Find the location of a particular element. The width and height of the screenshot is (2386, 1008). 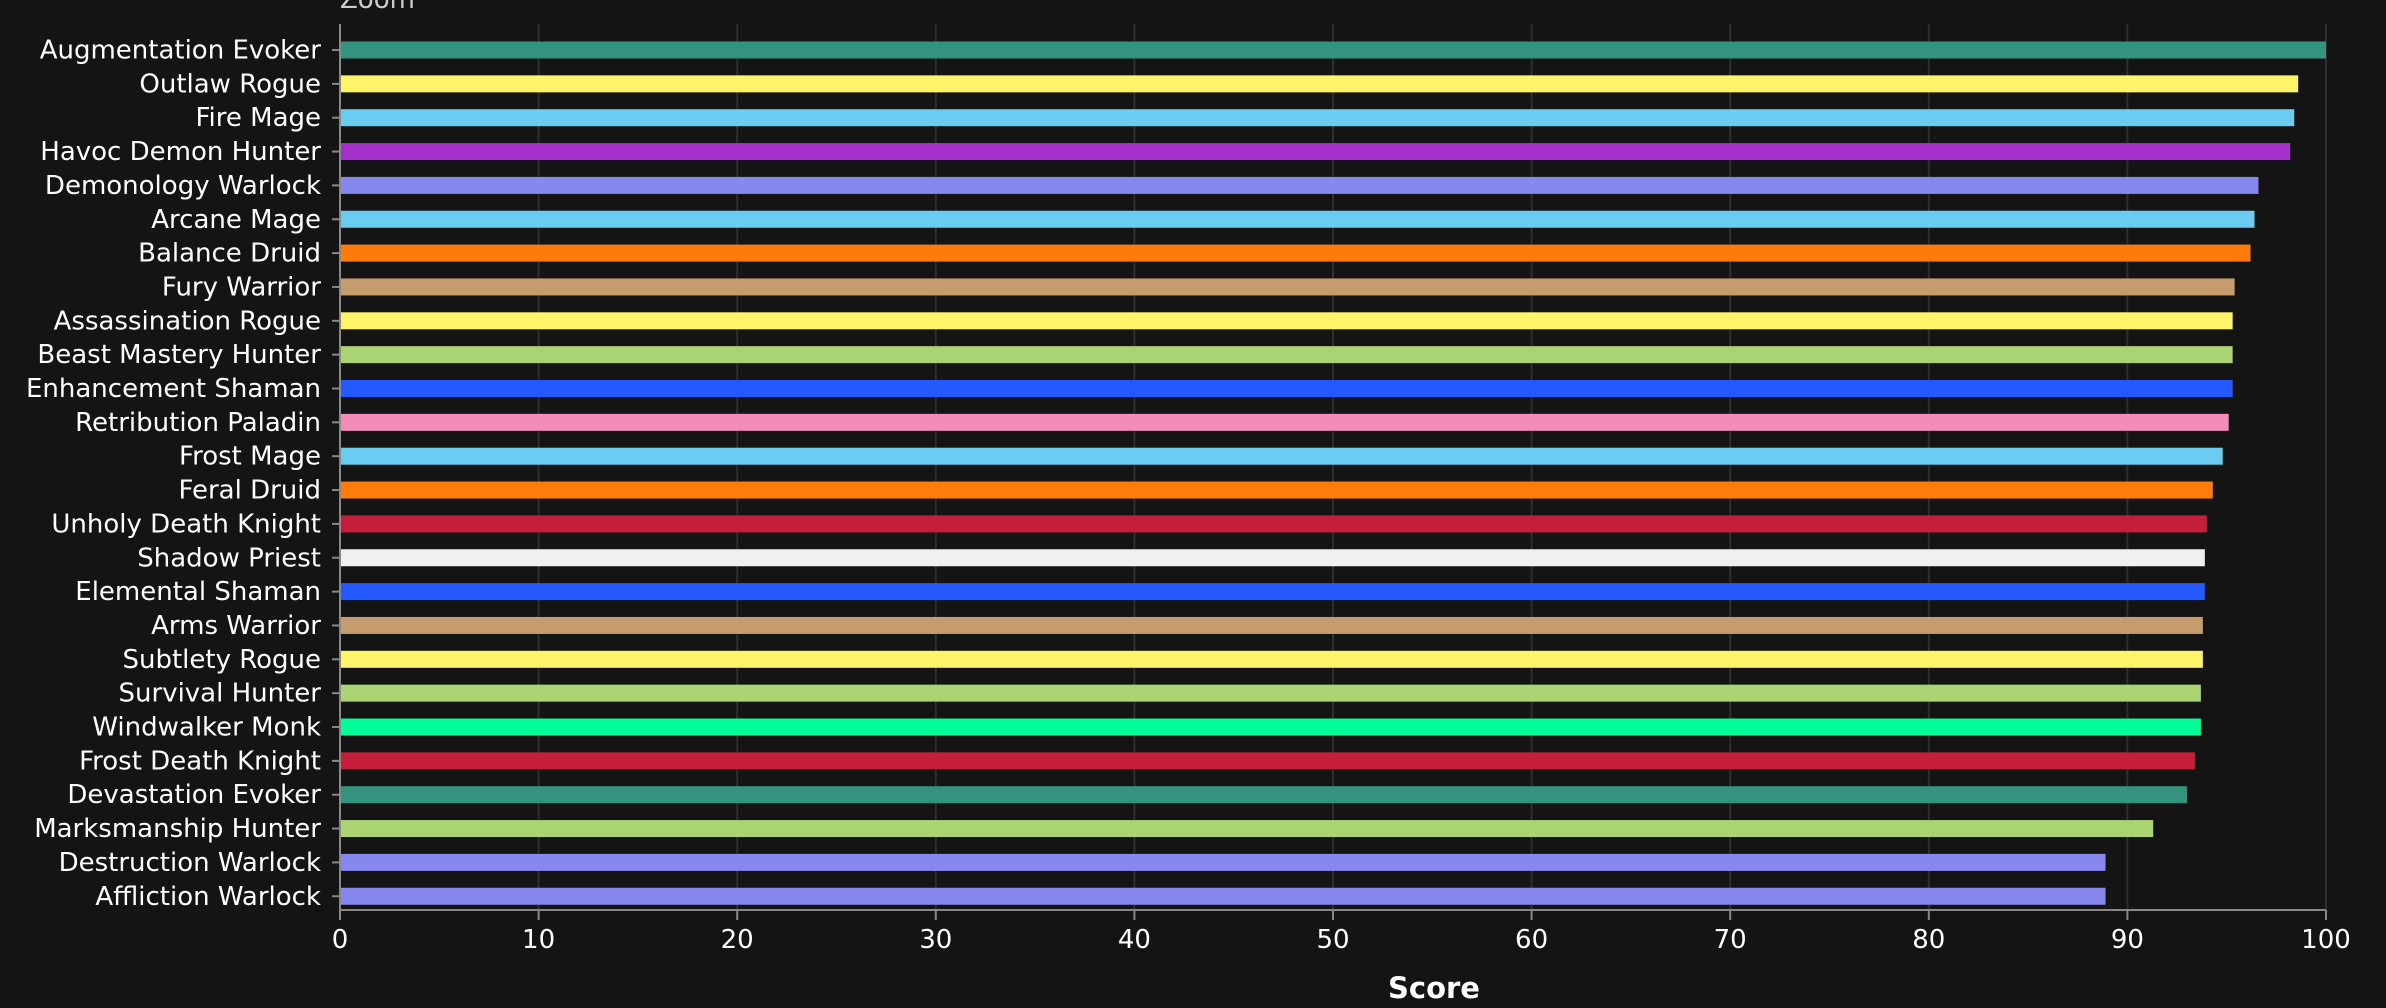

category-label: Havoc Demon Hunter is located at coordinates (180, 152).